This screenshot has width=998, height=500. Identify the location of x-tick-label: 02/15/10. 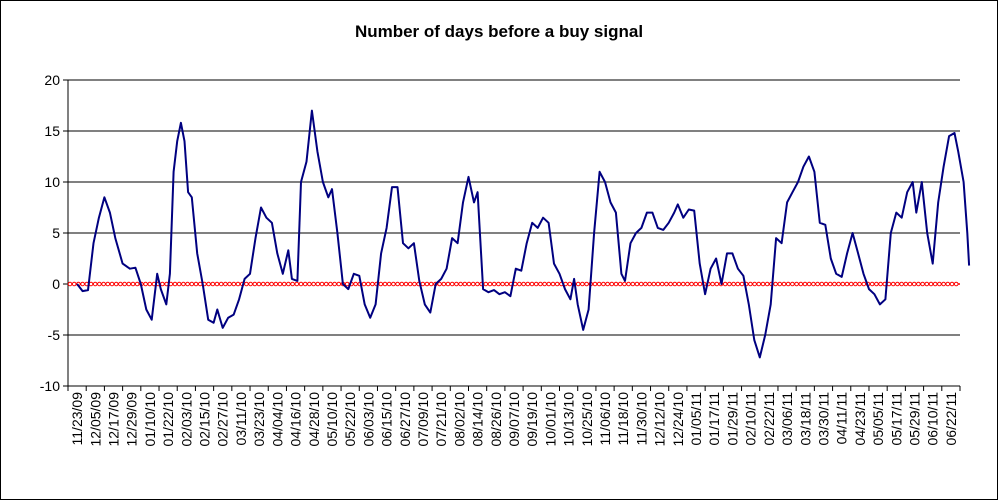
(205, 419).